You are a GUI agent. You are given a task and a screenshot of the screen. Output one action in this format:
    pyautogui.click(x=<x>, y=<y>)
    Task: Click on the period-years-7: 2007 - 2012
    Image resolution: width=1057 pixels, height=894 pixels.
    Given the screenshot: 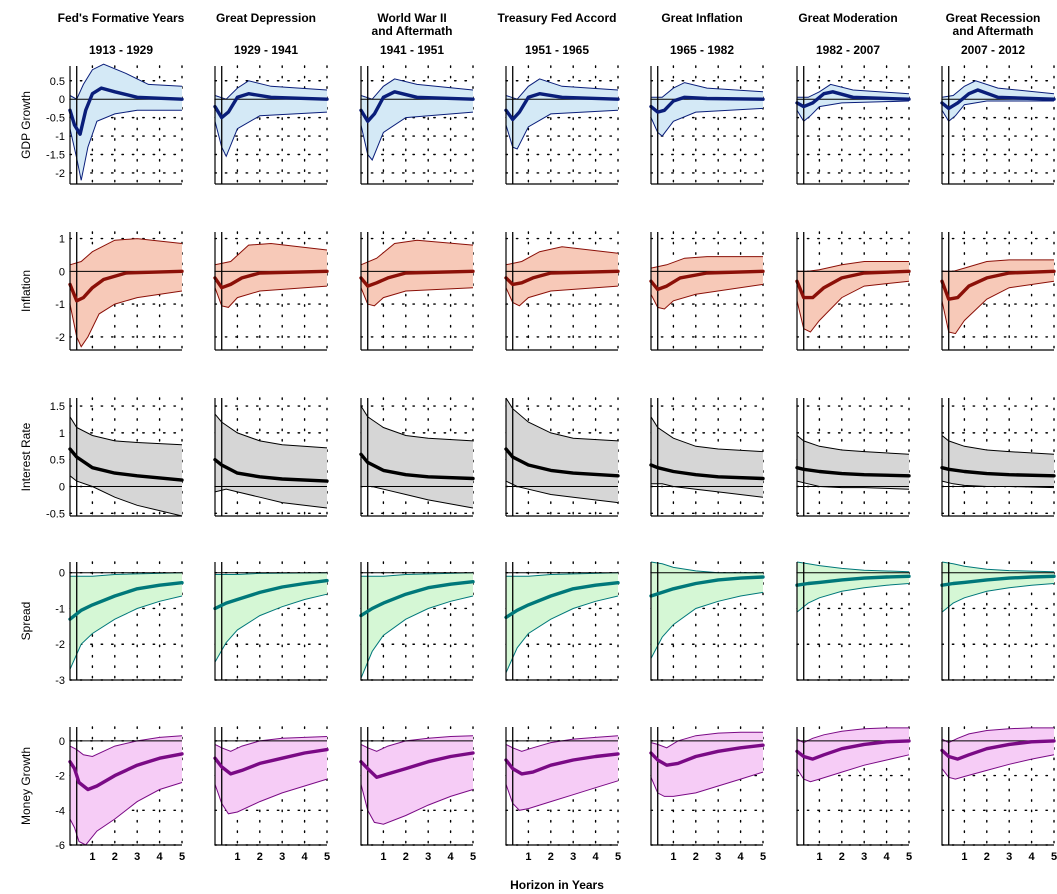 What is the action you would take?
    pyautogui.click(x=993, y=50)
    